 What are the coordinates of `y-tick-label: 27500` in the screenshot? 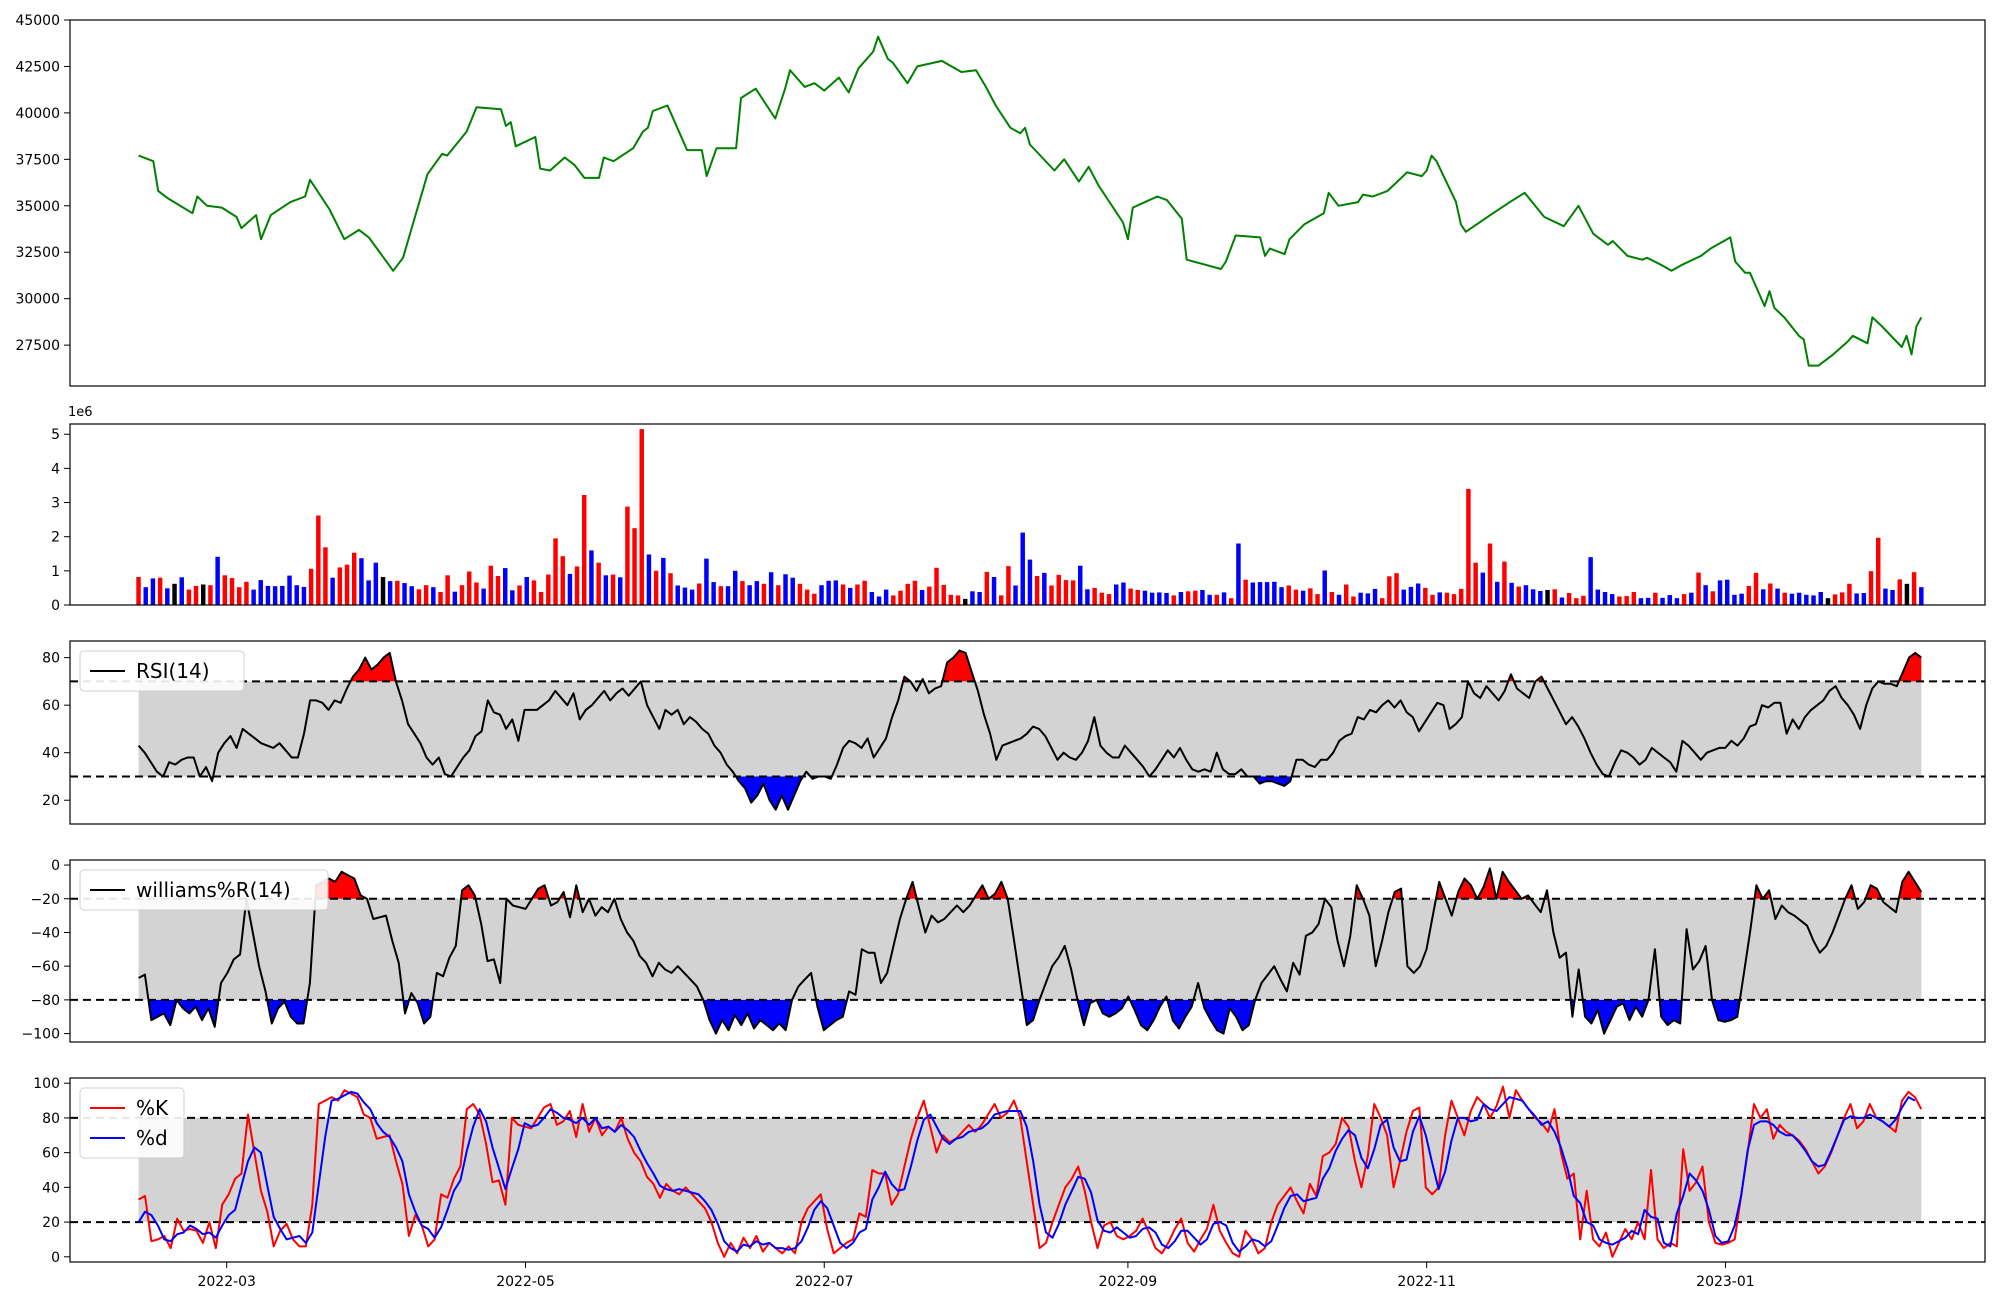 It's located at (37, 346).